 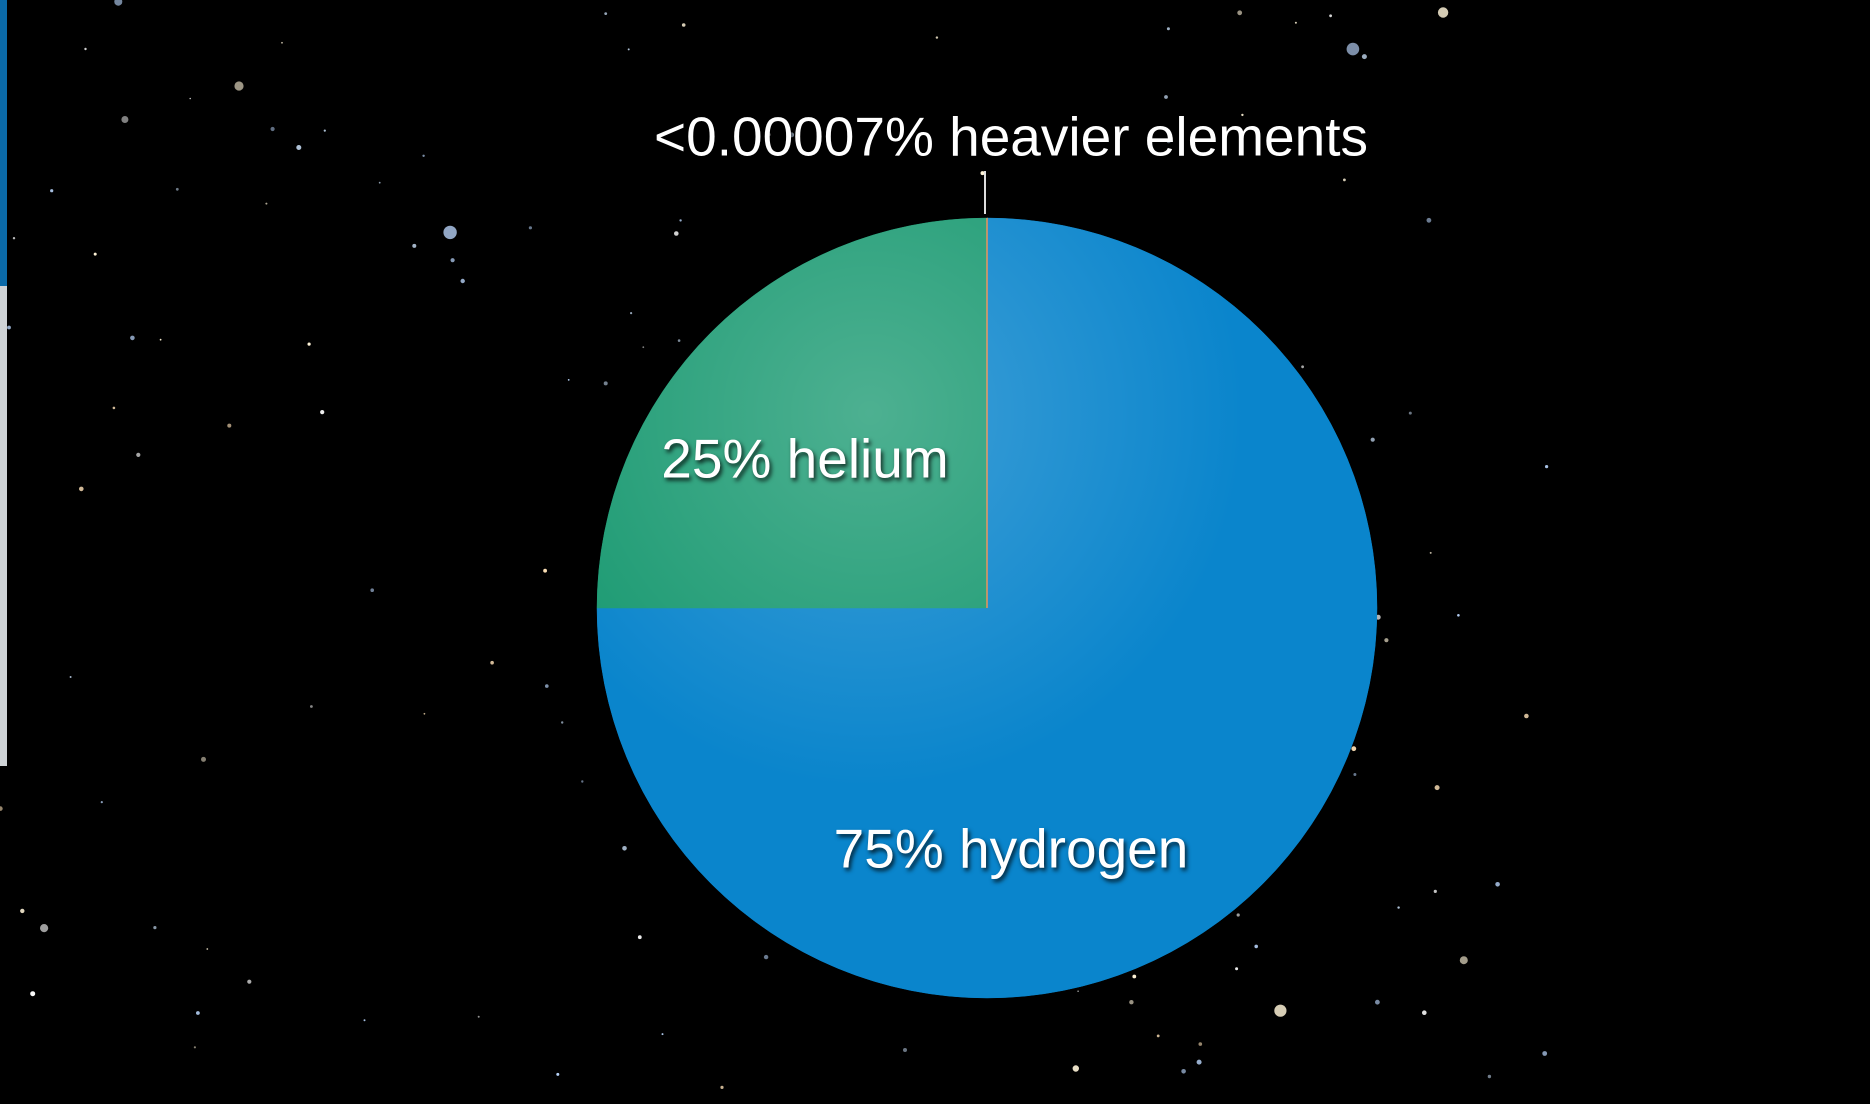 What do you see at coordinates (804, 459) in the screenshot?
I see `slice-label: 25% helium` at bounding box center [804, 459].